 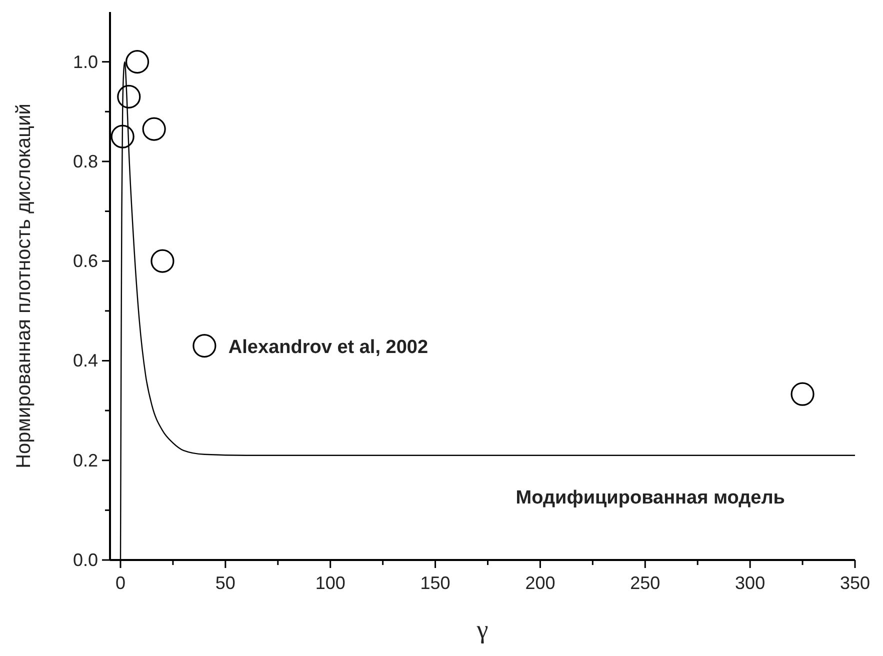 I want to click on x-tick-label: 200, so click(x=540, y=583).